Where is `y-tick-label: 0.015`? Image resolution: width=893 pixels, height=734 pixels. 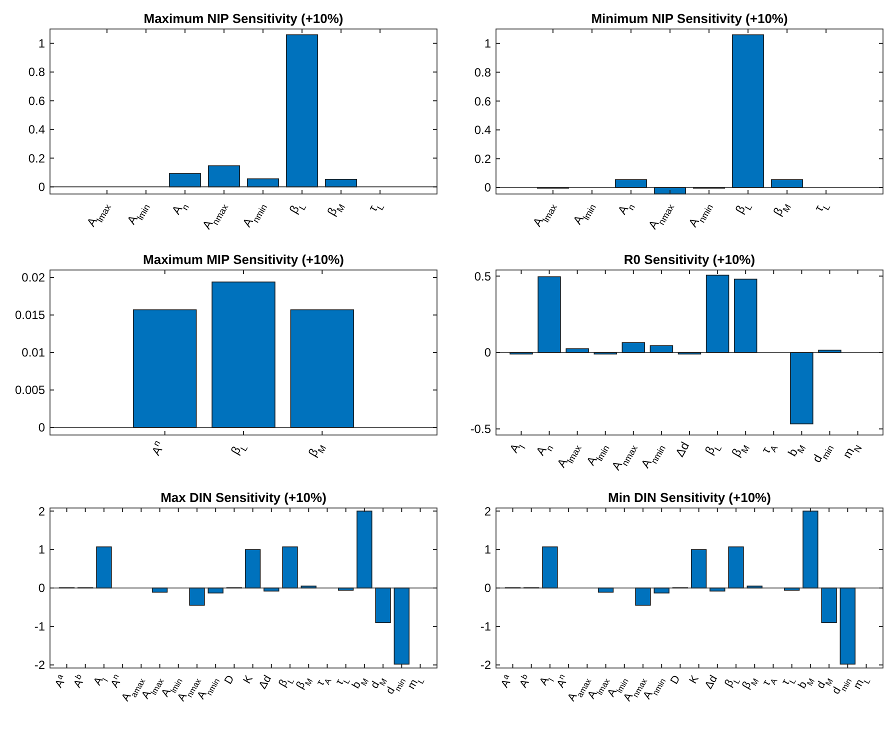
y-tick-label: 0.015 is located at coordinates (30, 315).